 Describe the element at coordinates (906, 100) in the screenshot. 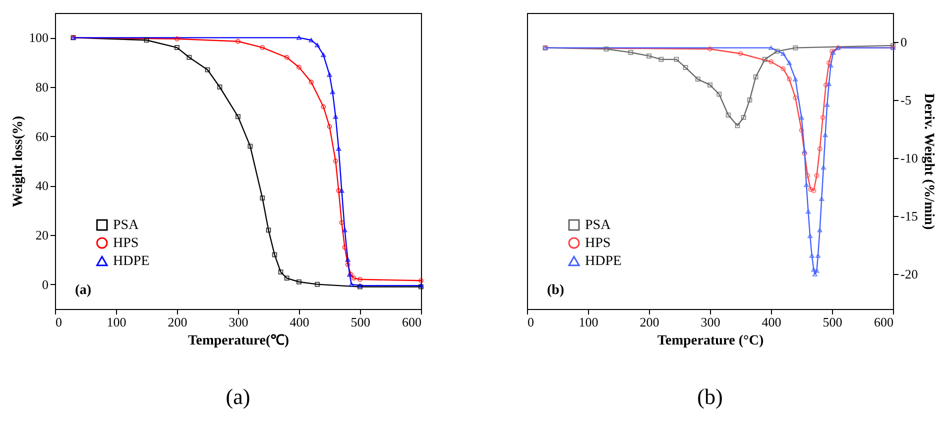

I see `y2-tick-label: -5` at that location.